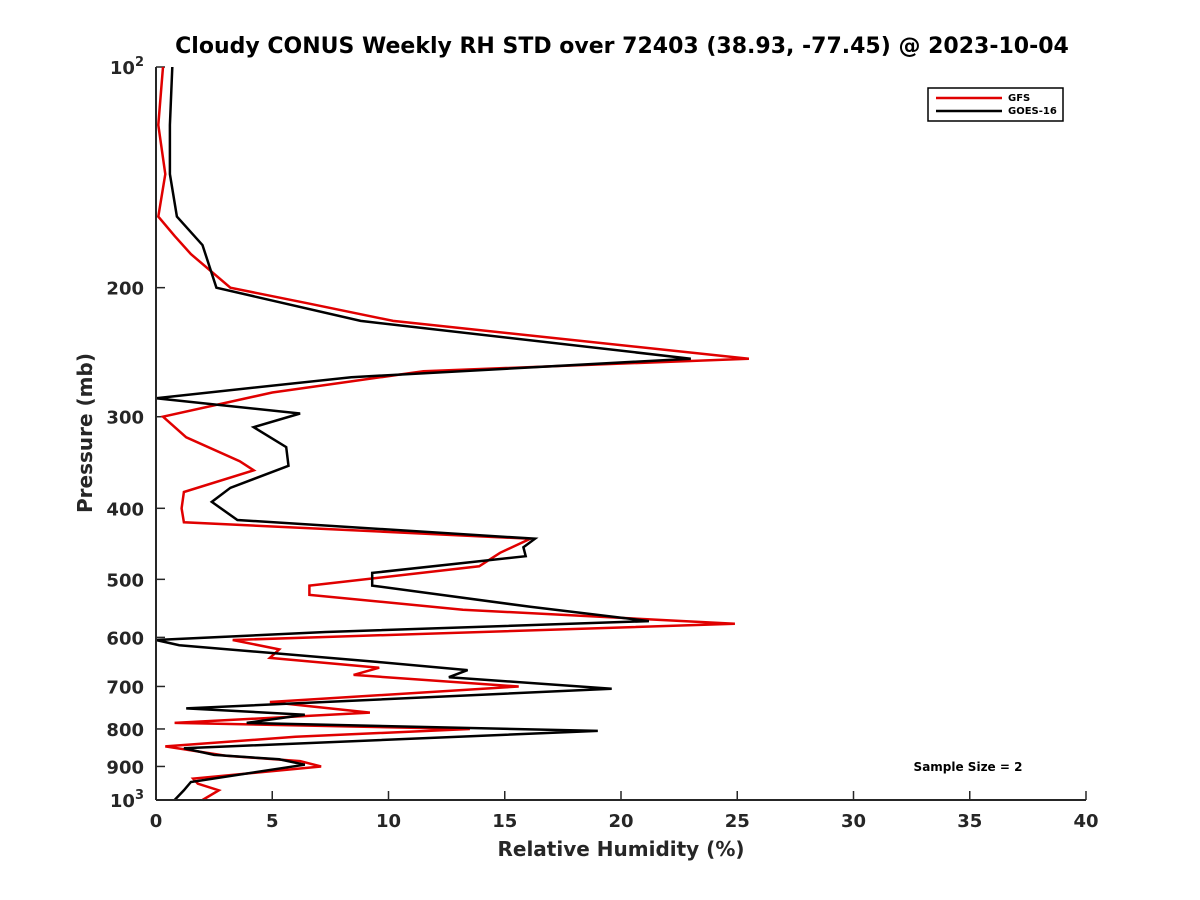  What do you see at coordinates (127, 67) in the screenshot?
I see `y-tick-label: 10²` at bounding box center [127, 67].